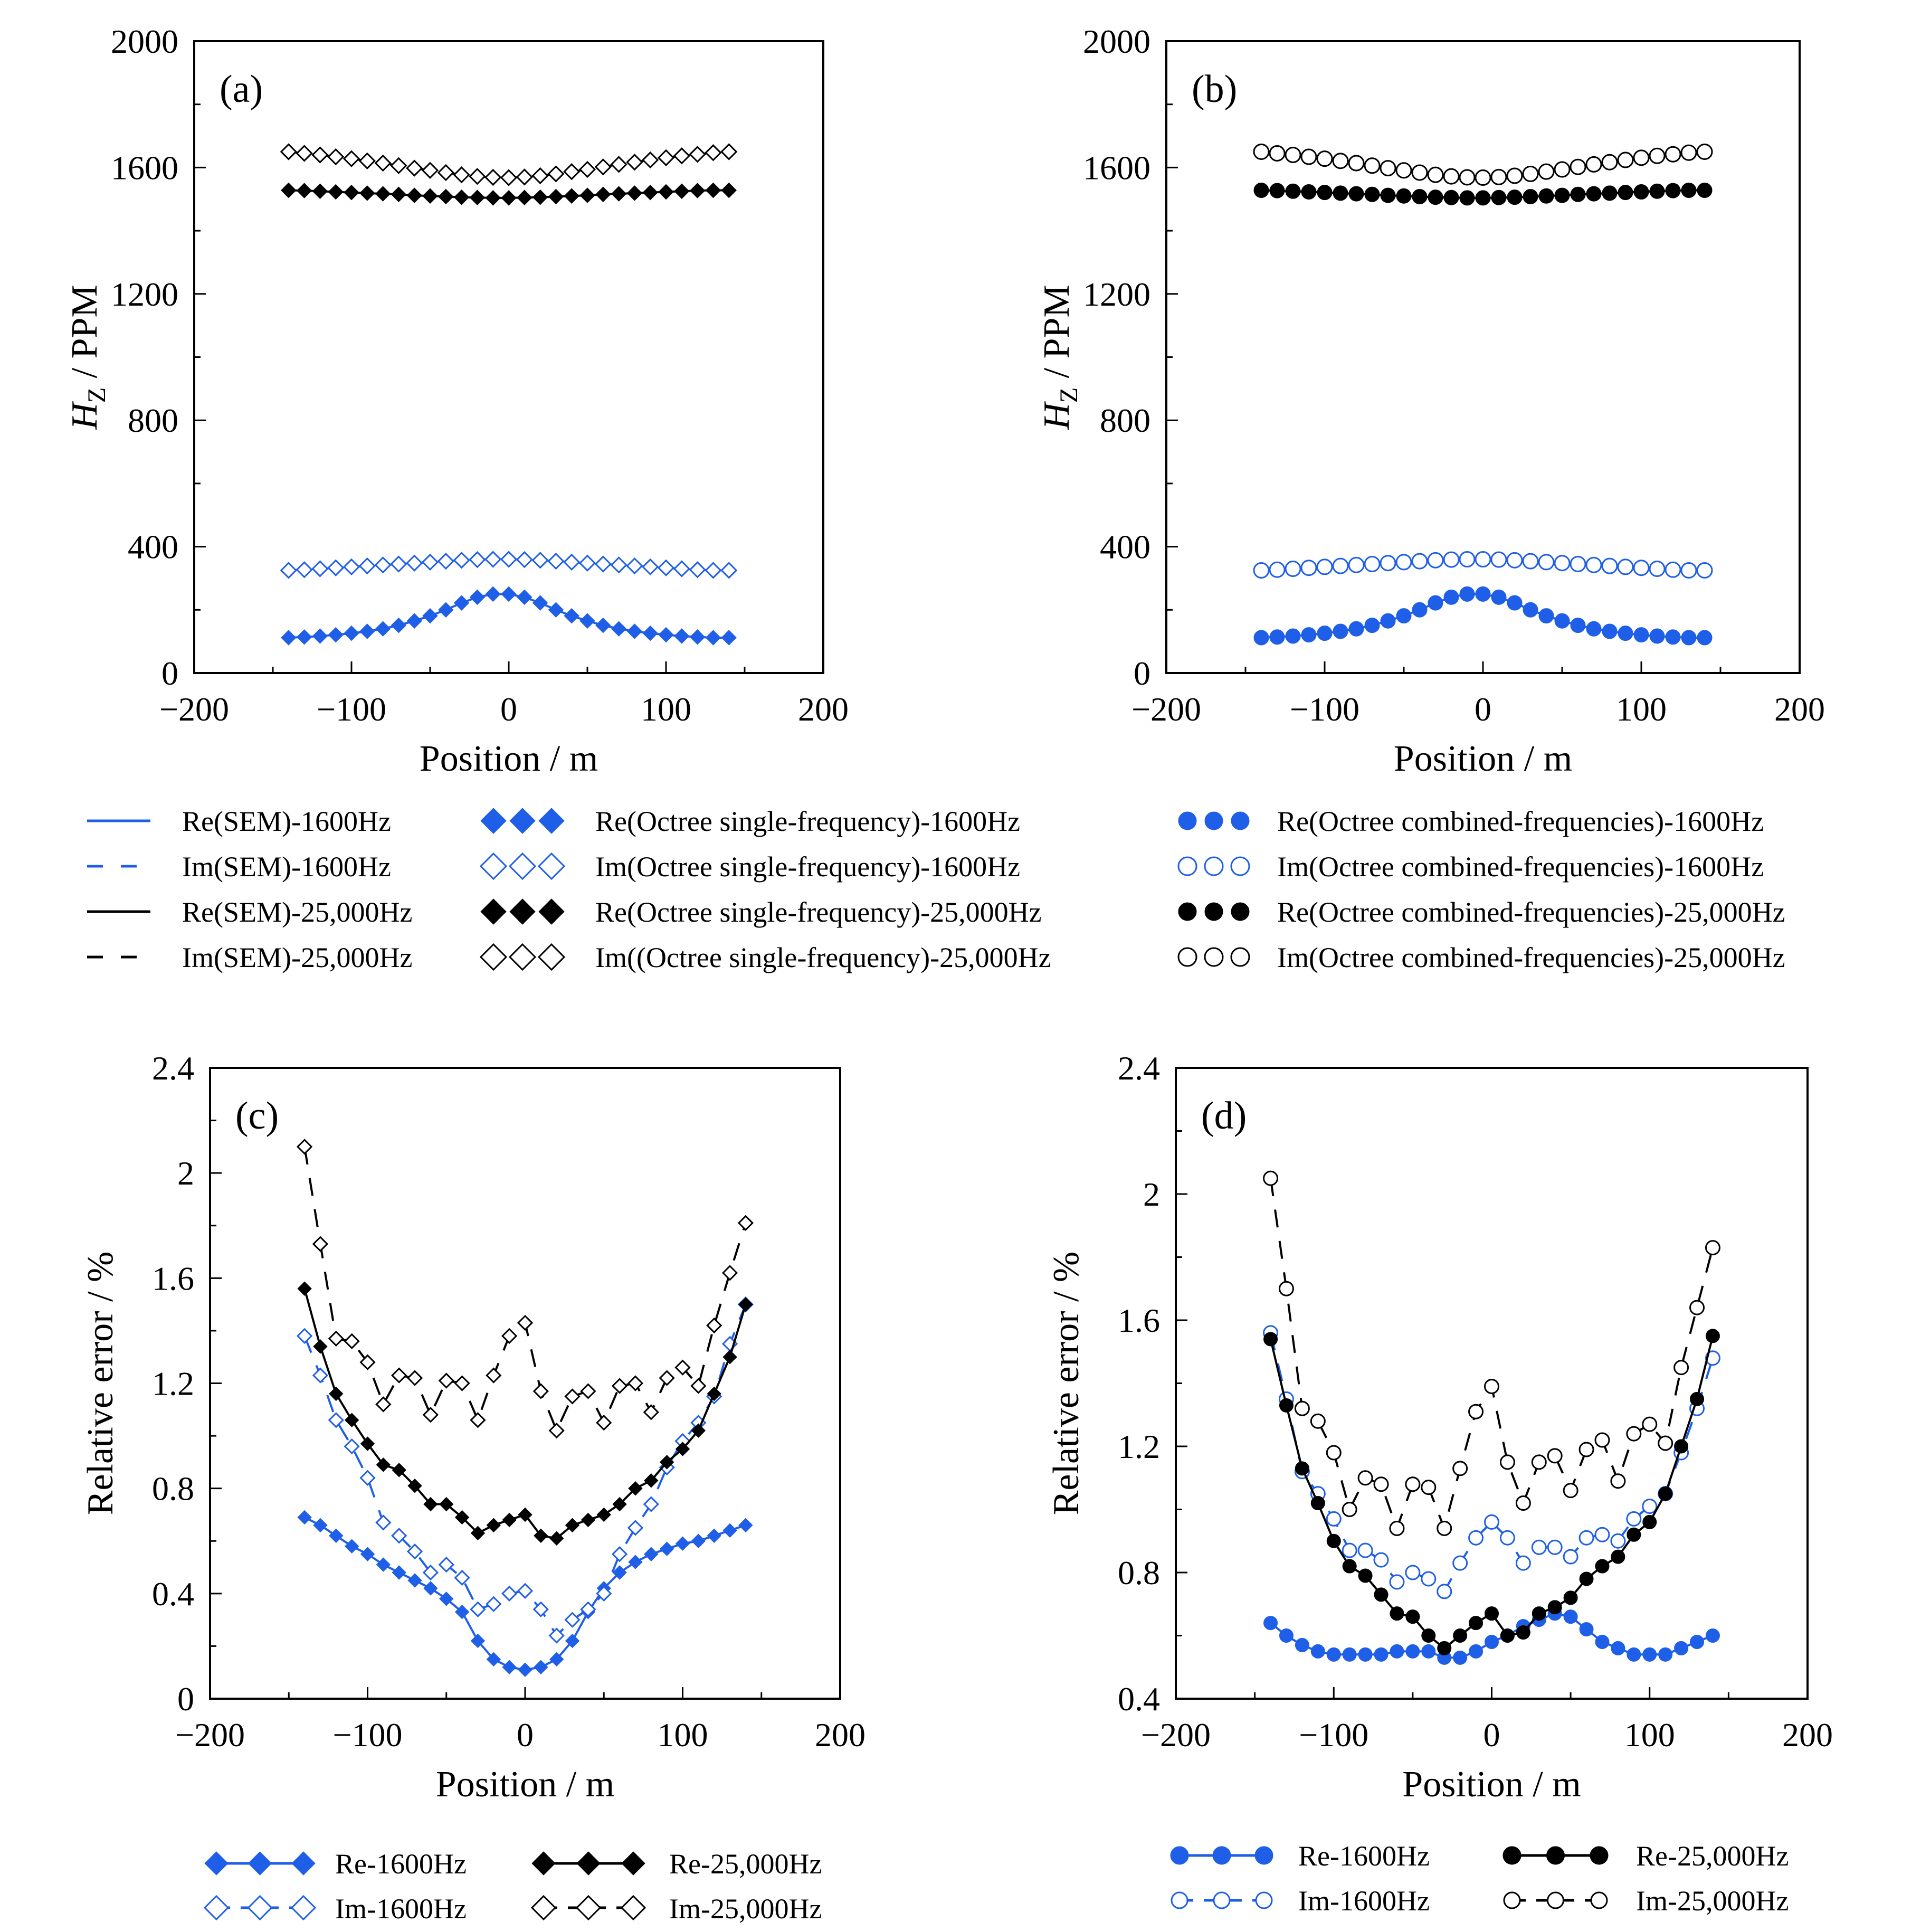 This screenshot has width=1921, height=1932. What do you see at coordinates (97, 395) in the screenshot?
I see `y-axis-label-sub: Z` at bounding box center [97, 395].